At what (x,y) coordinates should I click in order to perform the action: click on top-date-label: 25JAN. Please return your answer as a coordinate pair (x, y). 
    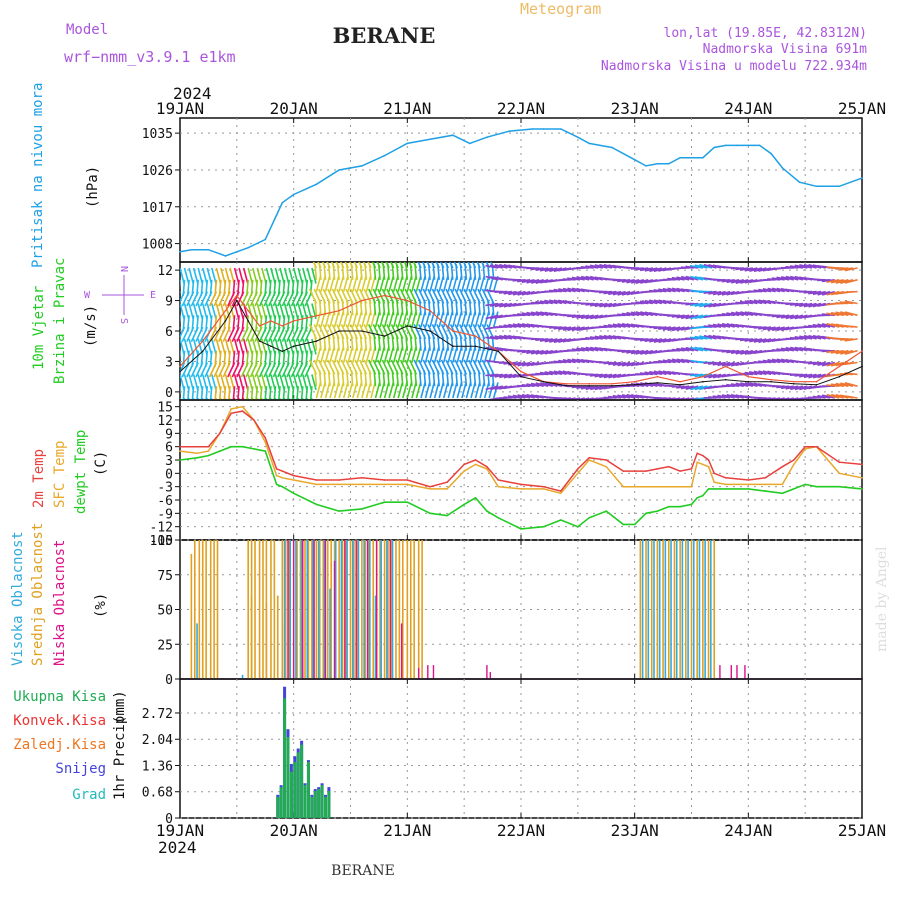
    Looking at the image, I should click on (862, 108).